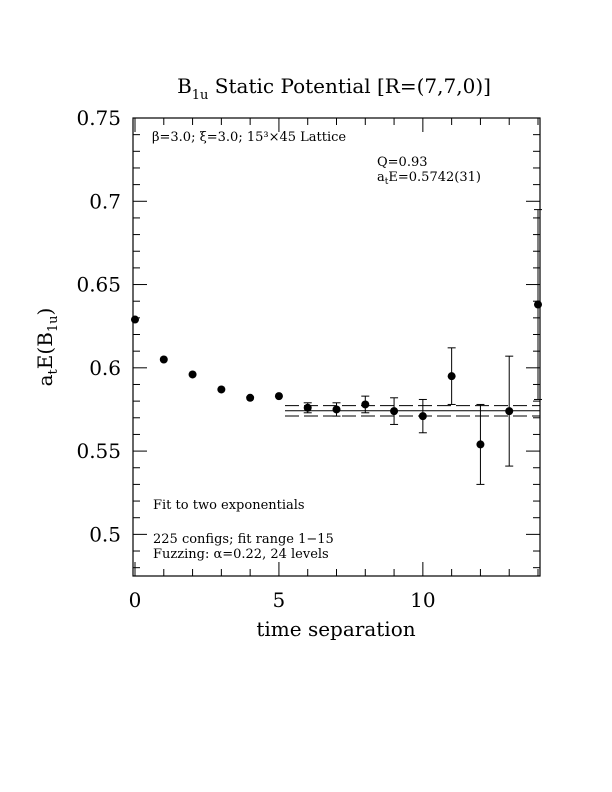  I want to click on y-axis-label-t: t, so click(53, 371).